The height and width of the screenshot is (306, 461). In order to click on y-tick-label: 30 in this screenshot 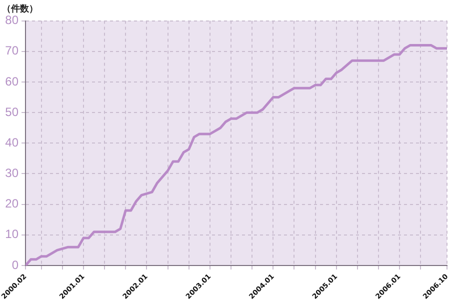, I will do `click(12, 173)`.